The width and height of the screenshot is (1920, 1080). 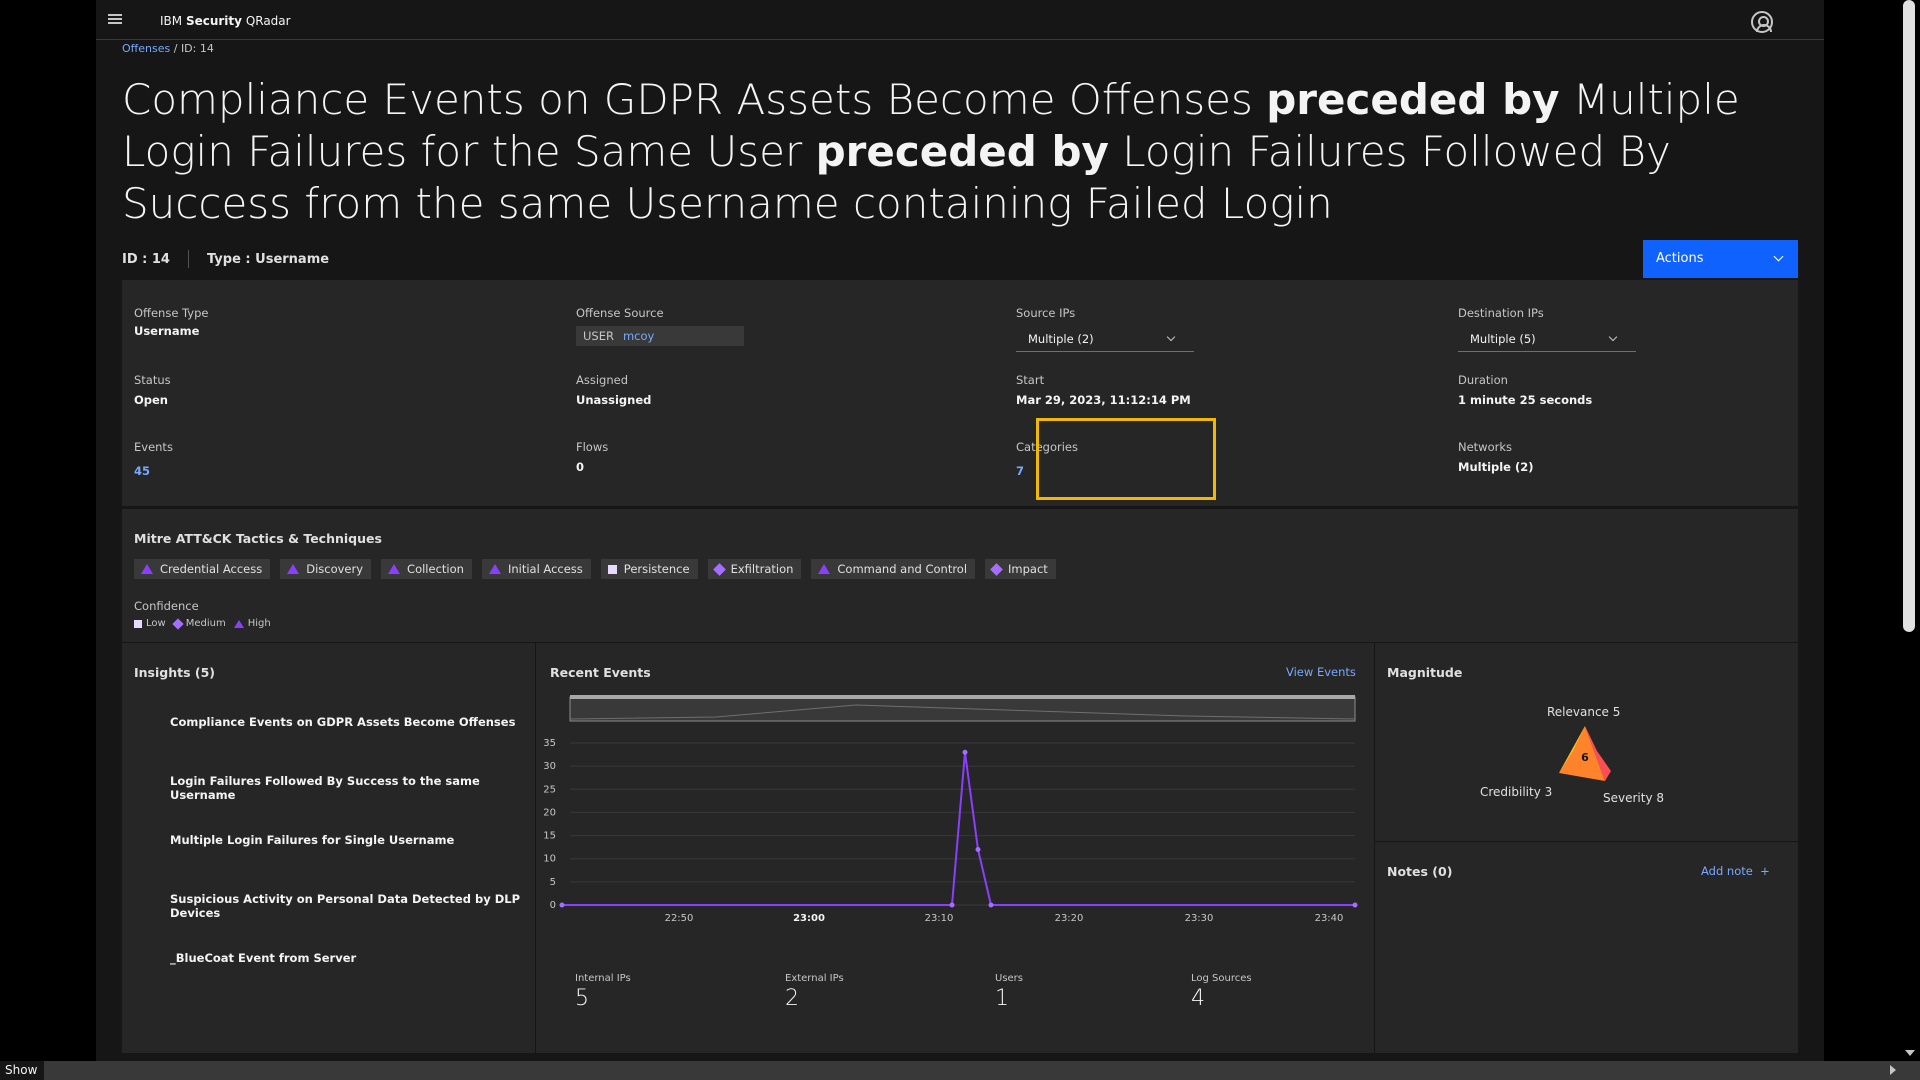 What do you see at coordinates (1221, 992) in the screenshot?
I see `stat-log-sources: Log Sources 4` at bounding box center [1221, 992].